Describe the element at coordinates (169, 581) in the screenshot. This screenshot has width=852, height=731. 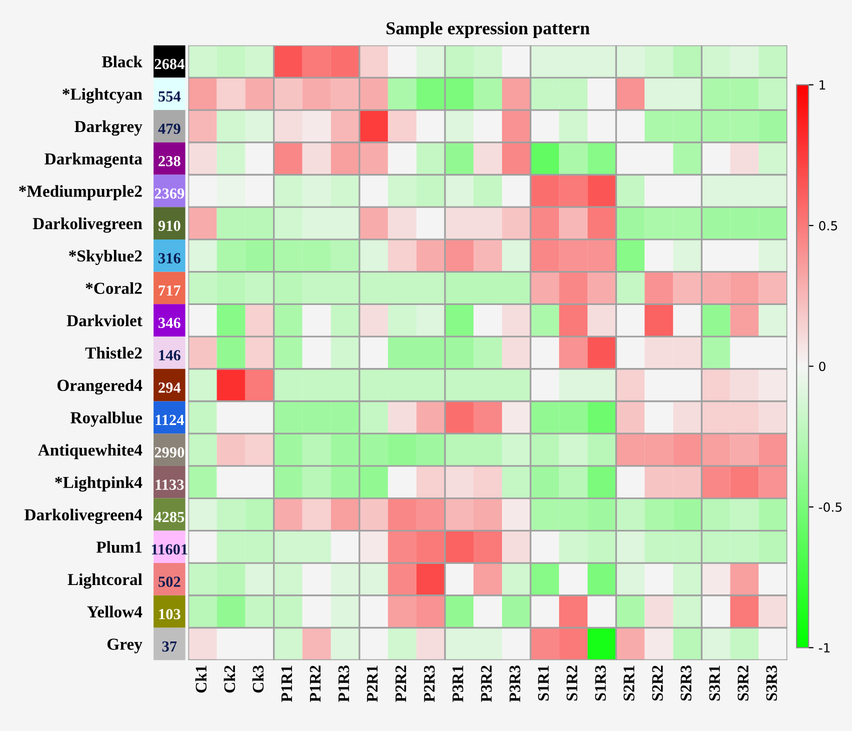
I see `y2-tick-label: 502` at that location.